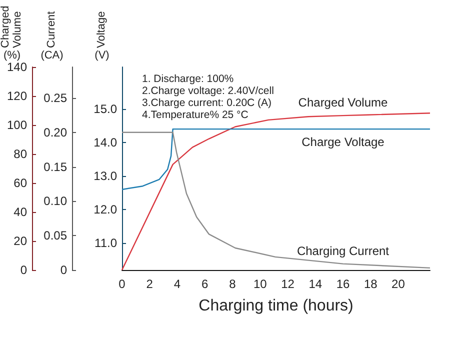  What do you see at coordinates (21, 154) in the screenshot?
I see `y3-tick-label: 80` at bounding box center [21, 154].